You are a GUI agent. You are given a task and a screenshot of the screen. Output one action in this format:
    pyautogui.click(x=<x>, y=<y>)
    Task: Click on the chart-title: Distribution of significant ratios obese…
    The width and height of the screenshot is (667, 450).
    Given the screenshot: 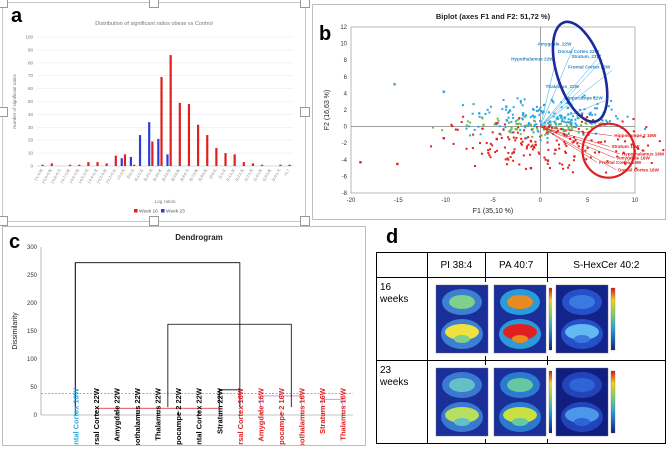 What is the action you would take?
    pyautogui.click(x=153, y=24)
    